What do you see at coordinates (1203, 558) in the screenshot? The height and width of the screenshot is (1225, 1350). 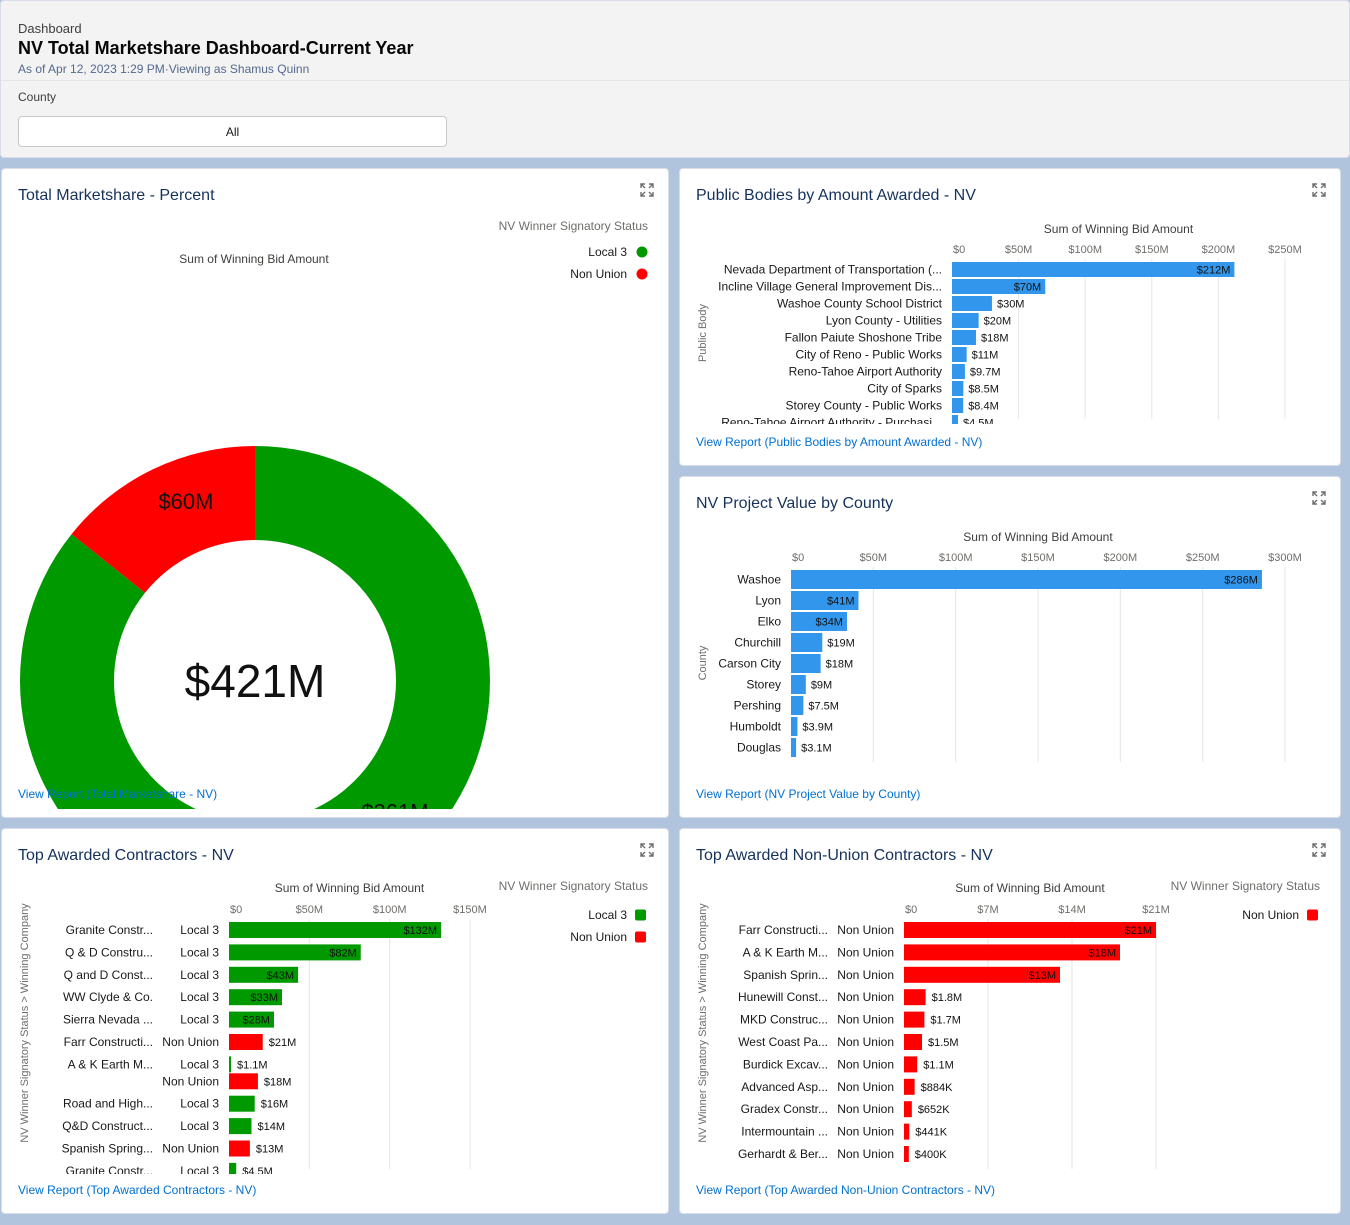 I see `tick-label: $250M` at bounding box center [1203, 558].